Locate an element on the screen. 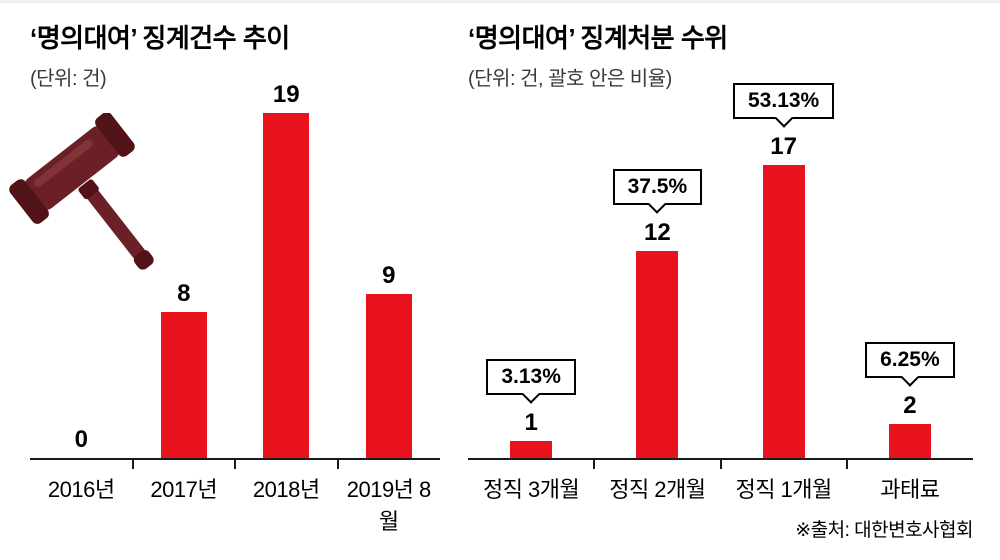 The width and height of the screenshot is (1000, 560). x-axis-labels: 정직 3개월 정직 2개월 정직 1개월 과태료 is located at coordinates (720, 482).